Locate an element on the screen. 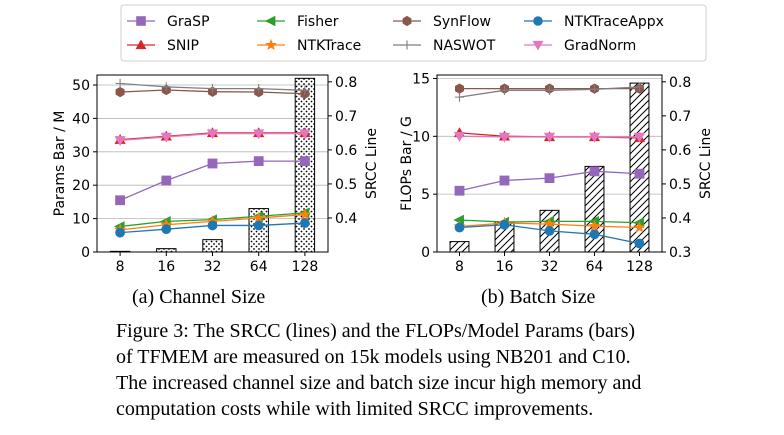 This screenshot has height=435, width=784. legend-marker-gradnorm is located at coordinates (538, 45).